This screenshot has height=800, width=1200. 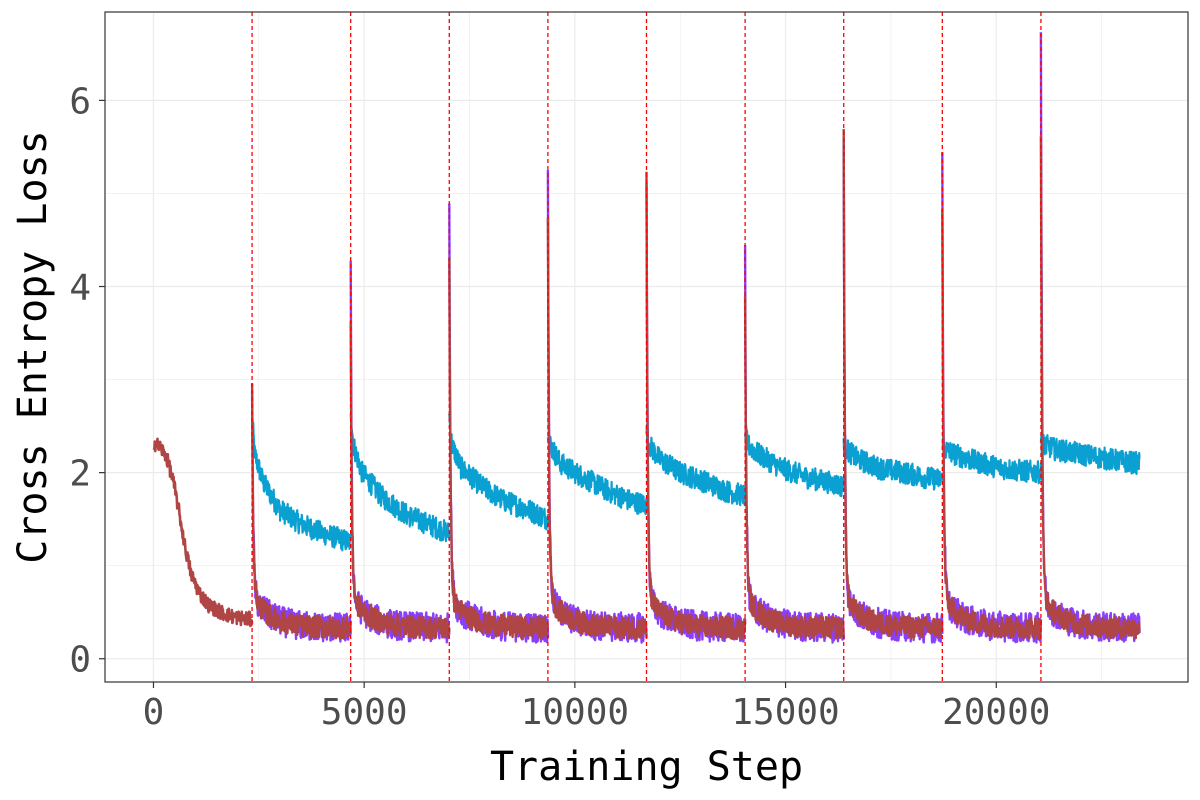 What do you see at coordinates (646, 767) in the screenshot?
I see `x-axis-title: Training Step` at bounding box center [646, 767].